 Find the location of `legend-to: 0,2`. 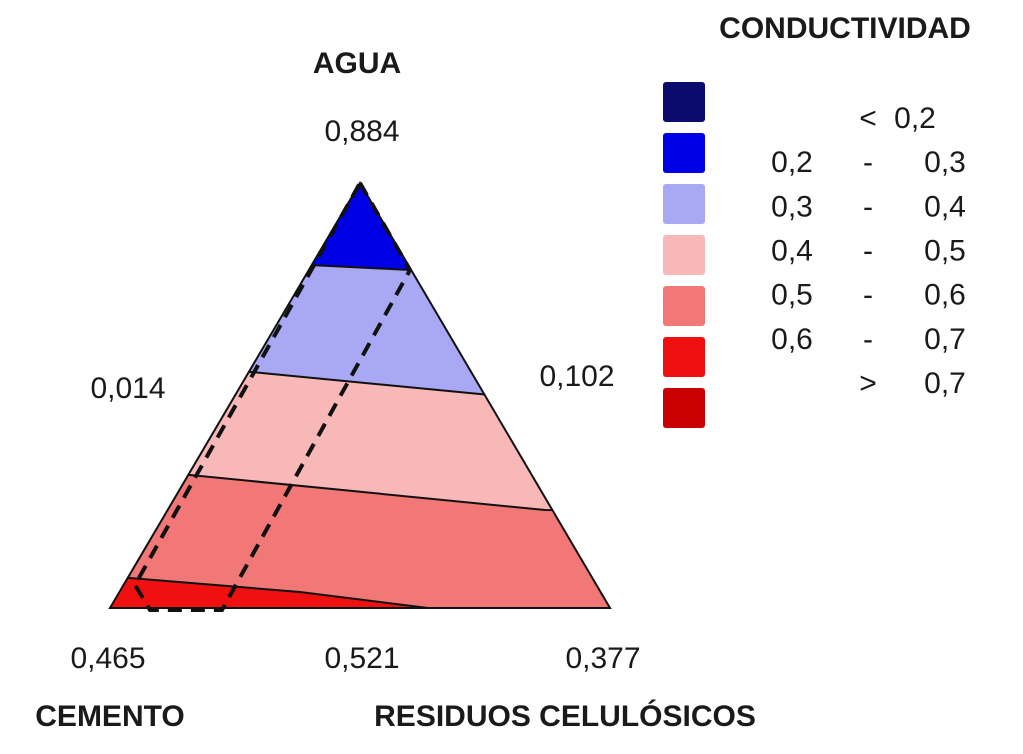

legend-to: 0,2 is located at coordinates (915, 118).